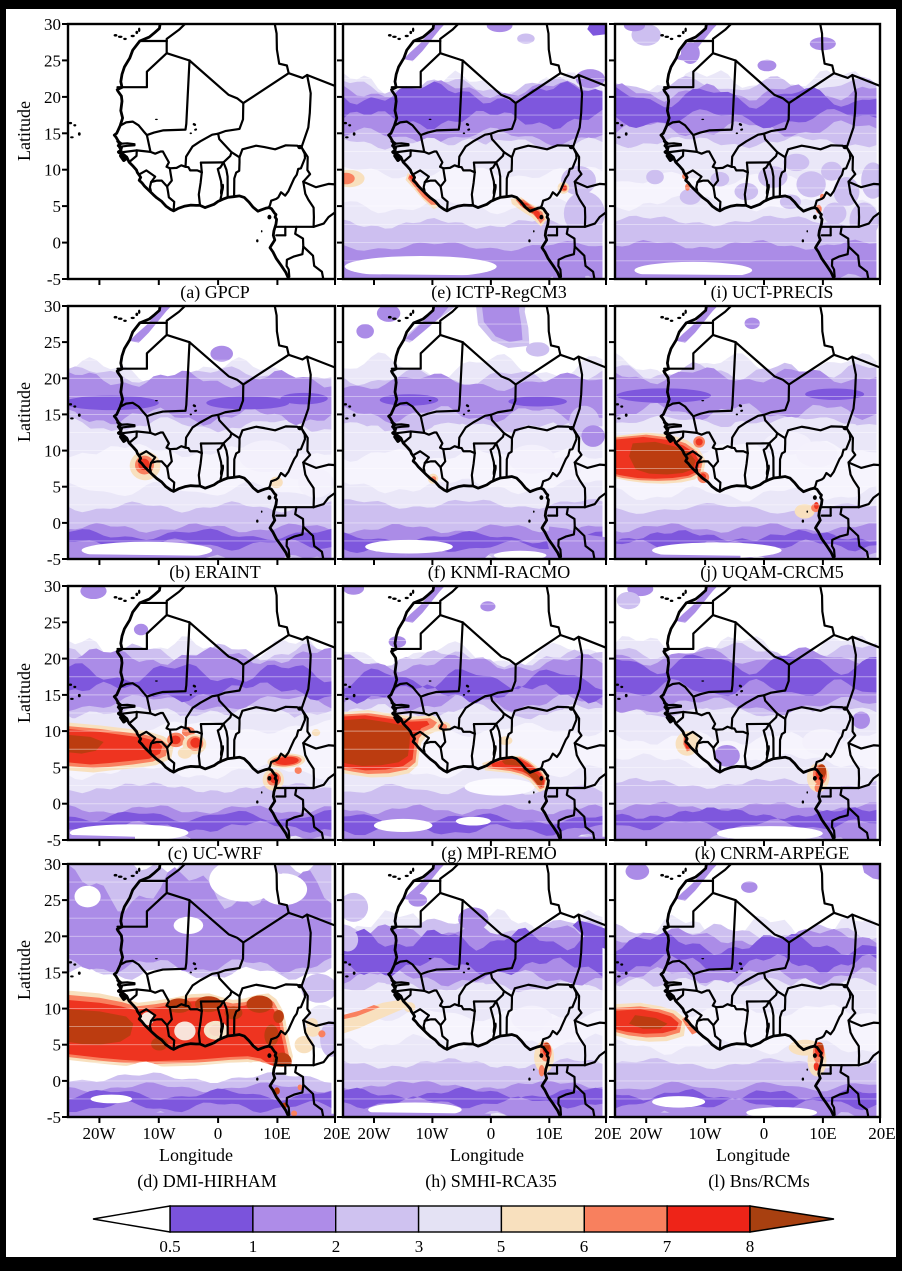  What do you see at coordinates (169, 1246) in the screenshot?
I see `svg-text: 0.5` at bounding box center [169, 1246].